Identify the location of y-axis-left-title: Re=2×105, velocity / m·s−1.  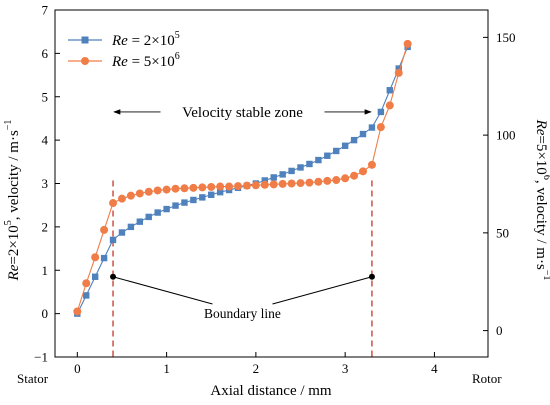
(12, 201).